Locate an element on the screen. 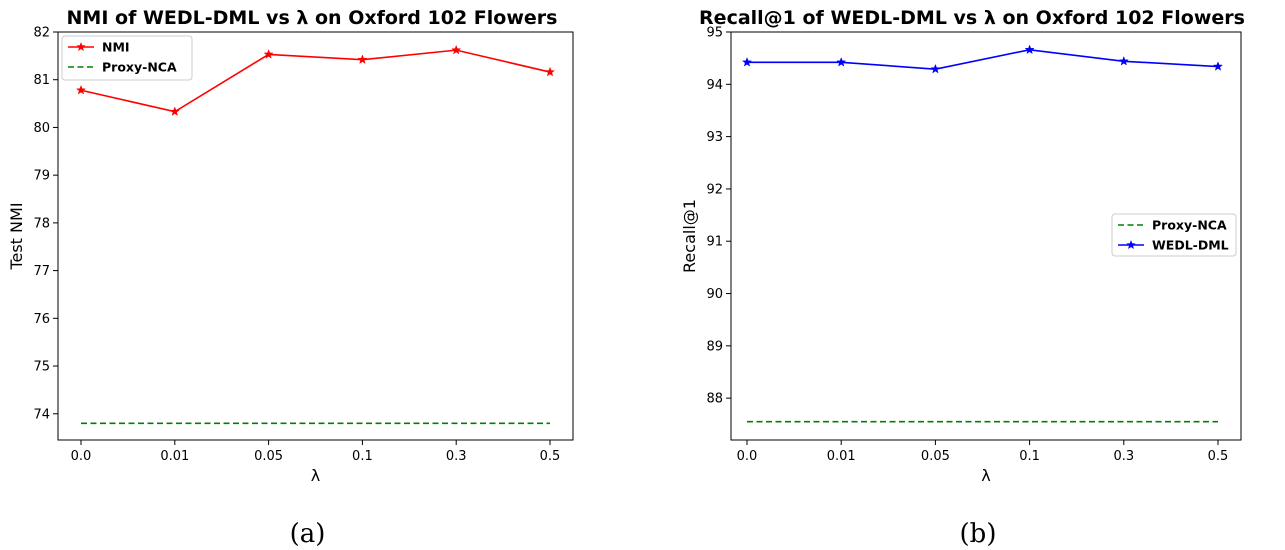  y-tick-label: 74 is located at coordinates (41, 414).